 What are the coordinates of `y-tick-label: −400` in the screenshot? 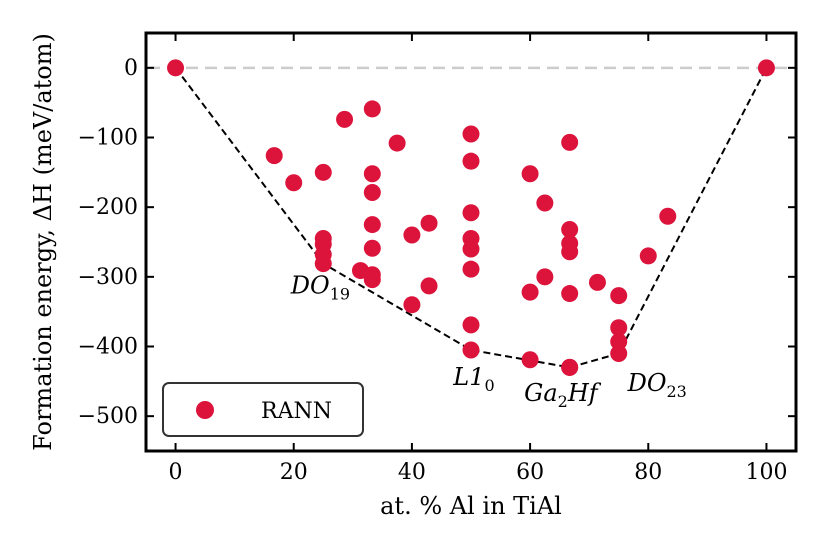 It's located at (108, 347).